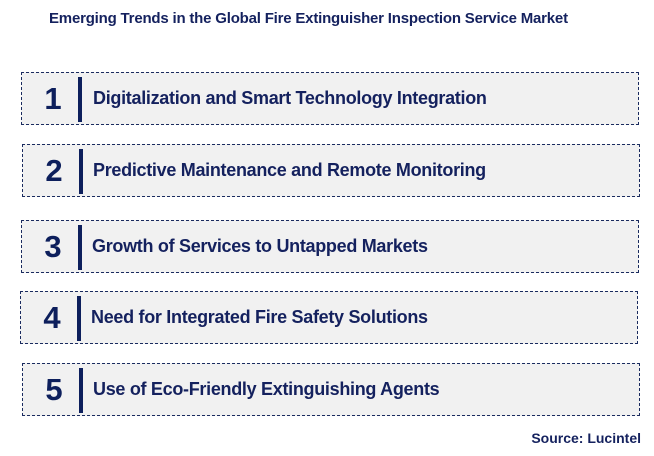 This screenshot has height=456, width=654. What do you see at coordinates (52, 317) in the screenshot?
I see `trend-number: 4` at bounding box center [52, 317].